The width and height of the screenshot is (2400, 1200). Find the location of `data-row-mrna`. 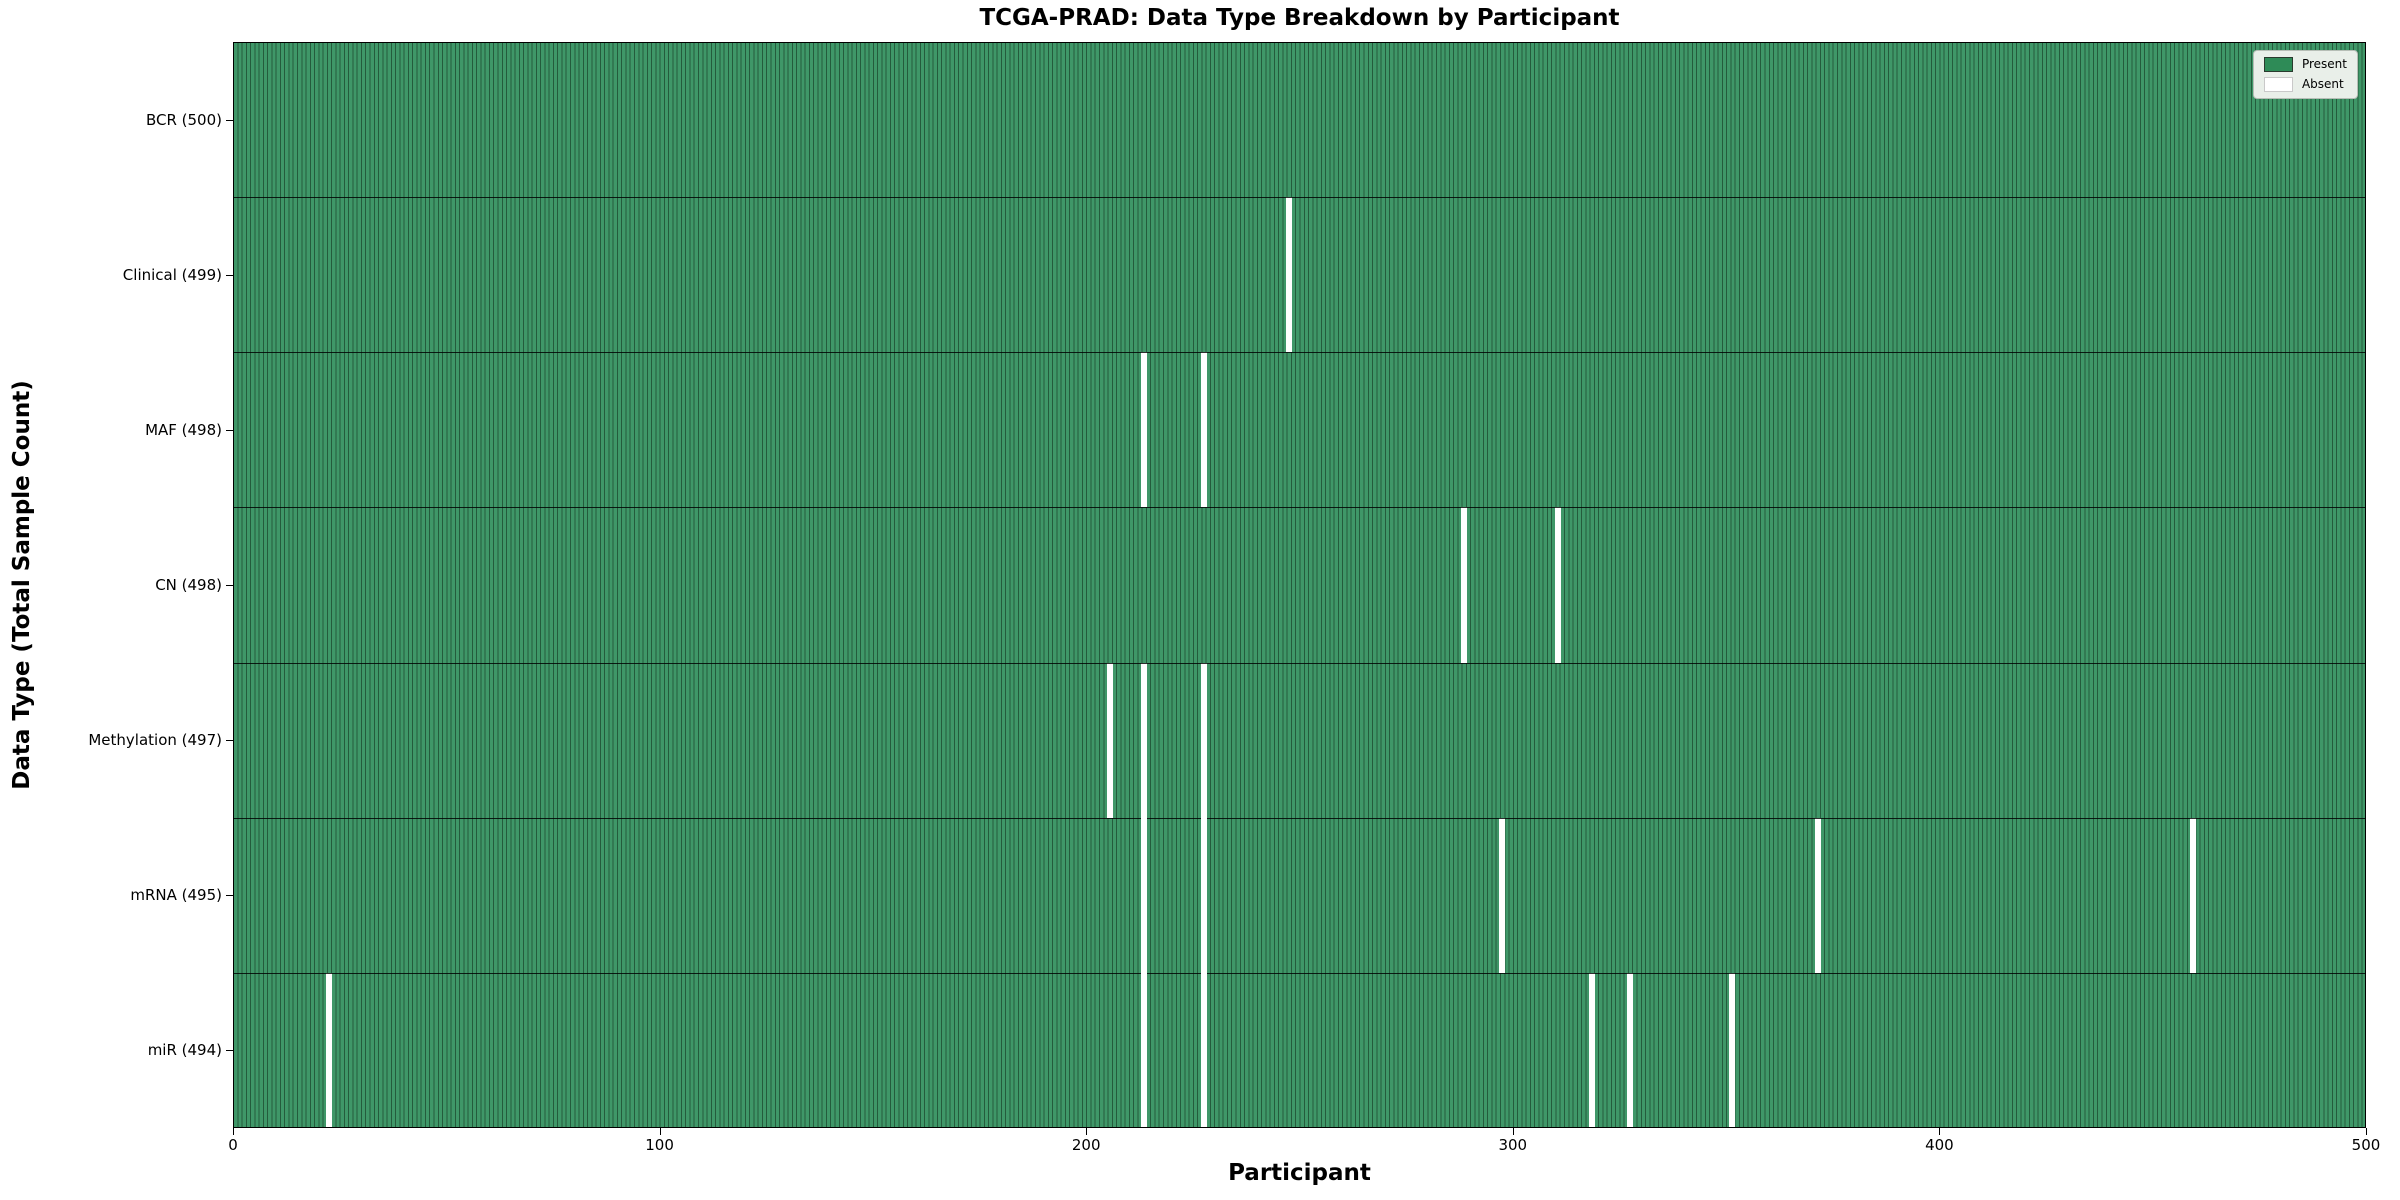

data-row-mrna is located at coordinates (1299, 895).